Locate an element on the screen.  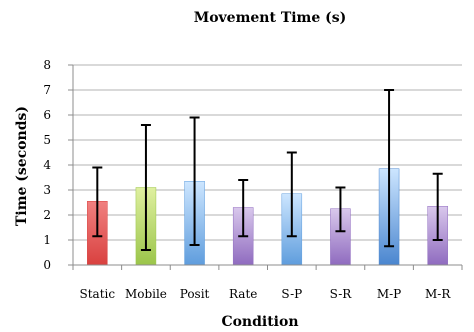
y-tick-label: 6 is located at coordinates (47, 115).